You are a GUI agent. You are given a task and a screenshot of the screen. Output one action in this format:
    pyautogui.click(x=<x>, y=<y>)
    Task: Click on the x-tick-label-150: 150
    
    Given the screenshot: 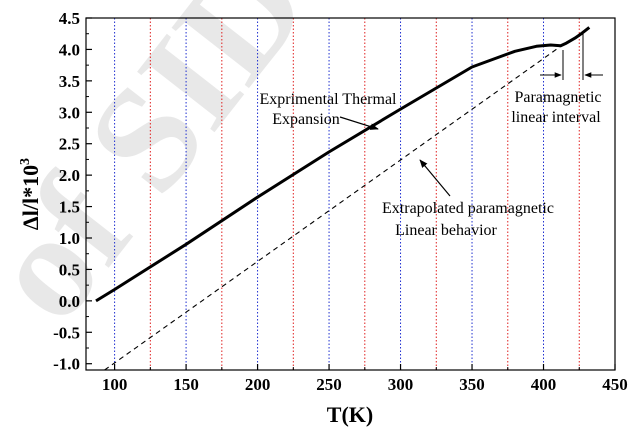 What is the action you would take?
    pyautogui.click(x=186, y=384)
    